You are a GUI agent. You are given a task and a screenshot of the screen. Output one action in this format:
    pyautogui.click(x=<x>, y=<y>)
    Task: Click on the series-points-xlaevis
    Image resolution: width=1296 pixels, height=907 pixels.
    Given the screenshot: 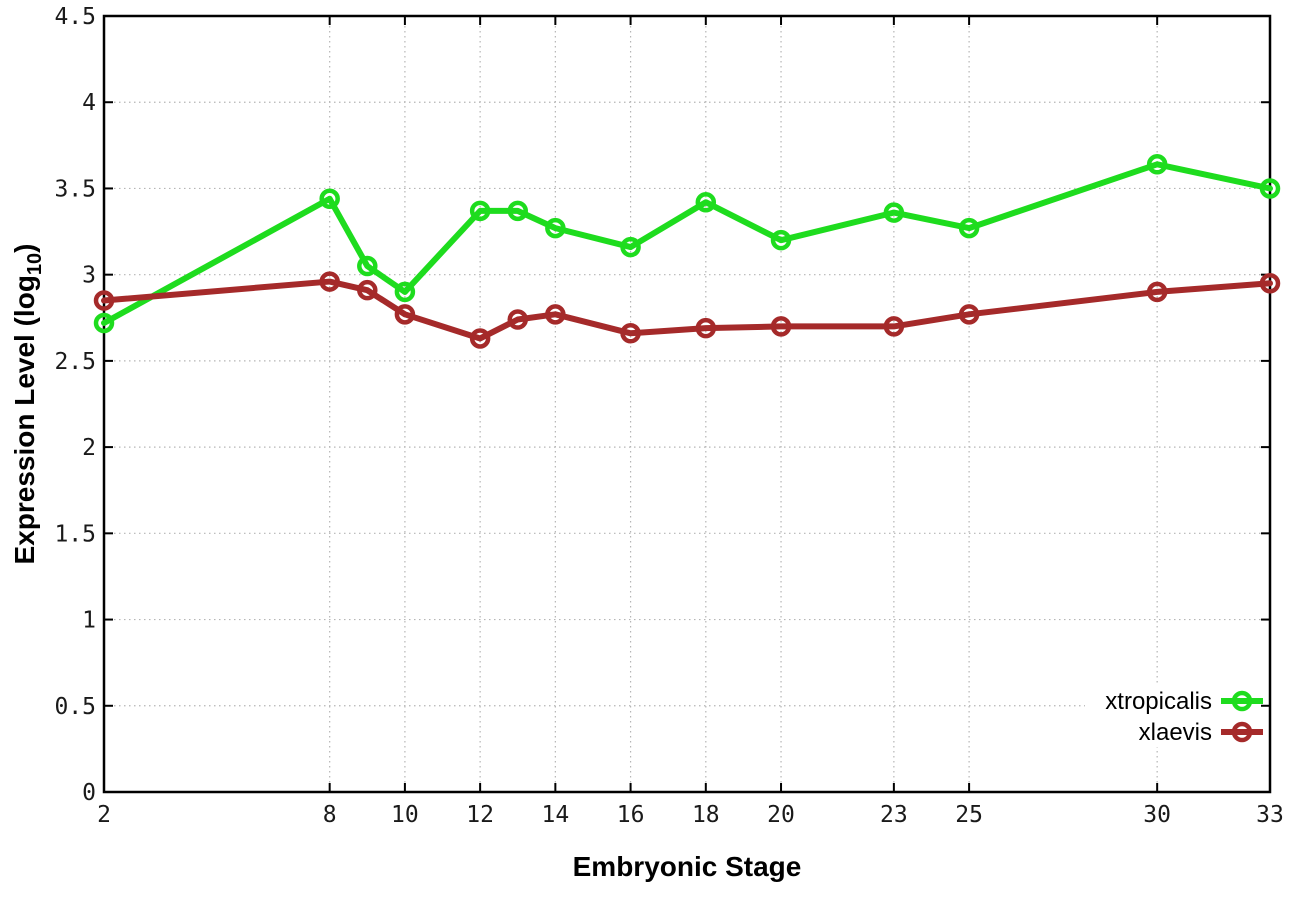 What is the action you would take?
    pyautogui.click(x=687, y=310)
    